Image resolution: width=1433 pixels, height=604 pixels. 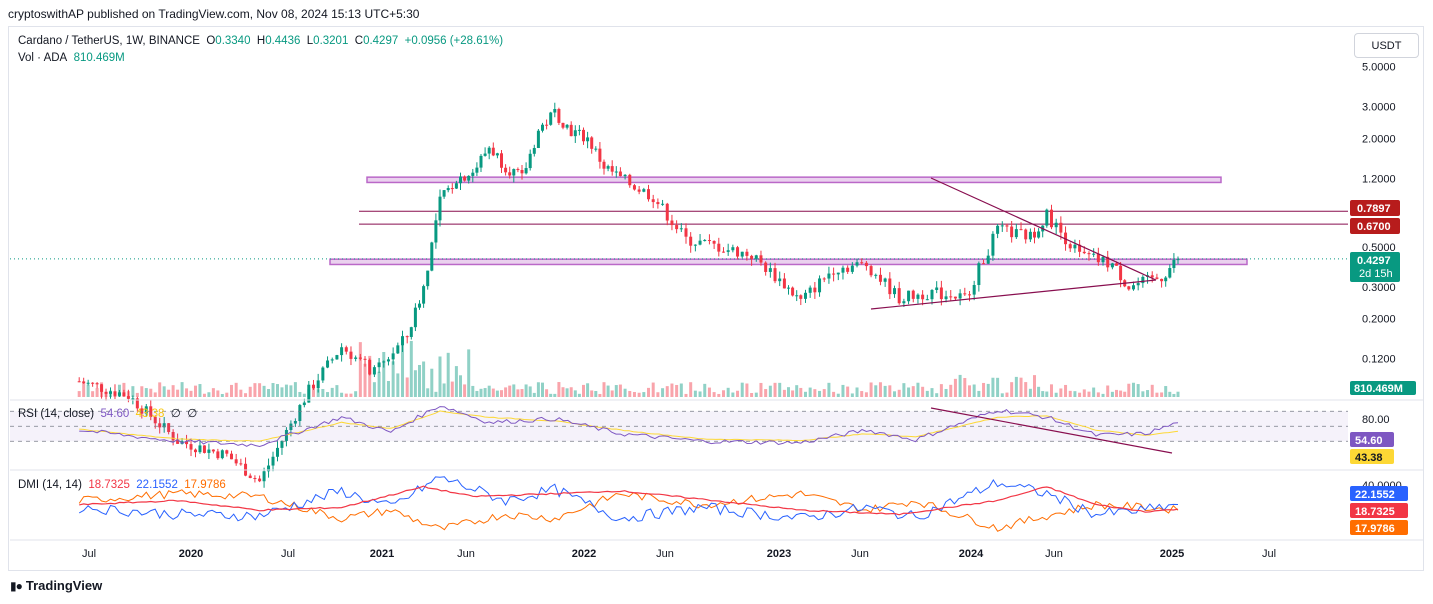 I want to click on open-value: 0.3340, so click(x=233, y=41).